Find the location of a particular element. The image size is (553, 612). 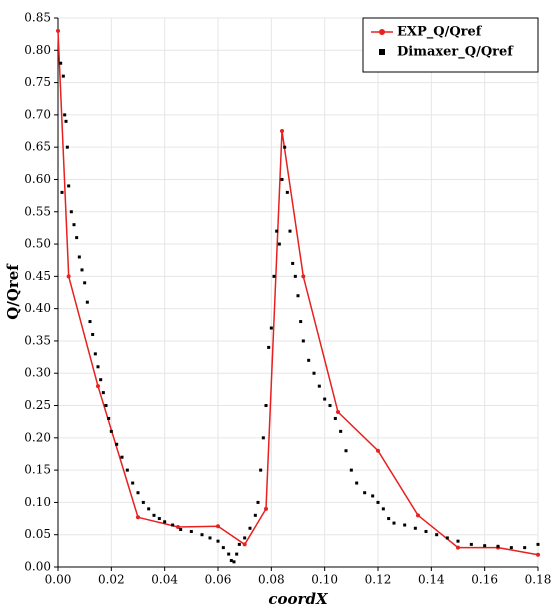

y-tick-label: 0.25 is located at coordinates (37, 405).